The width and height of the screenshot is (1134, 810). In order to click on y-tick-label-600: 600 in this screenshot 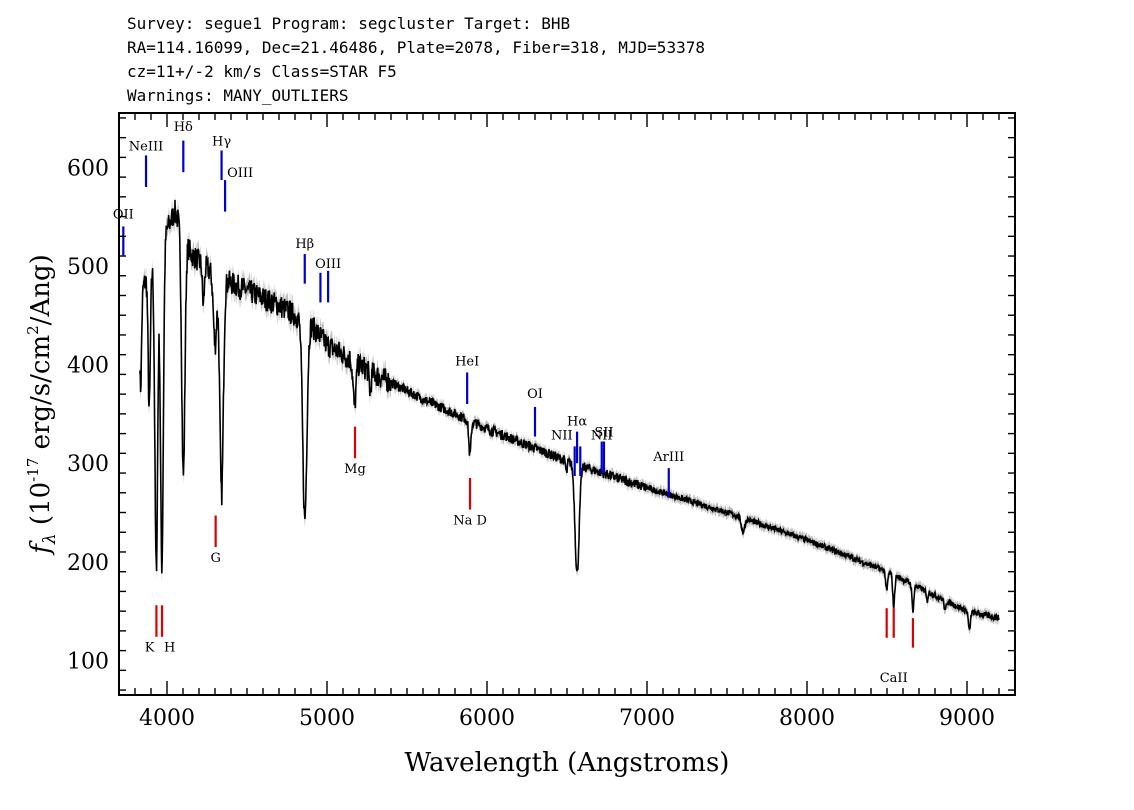, I will do `click(88, 168)`.